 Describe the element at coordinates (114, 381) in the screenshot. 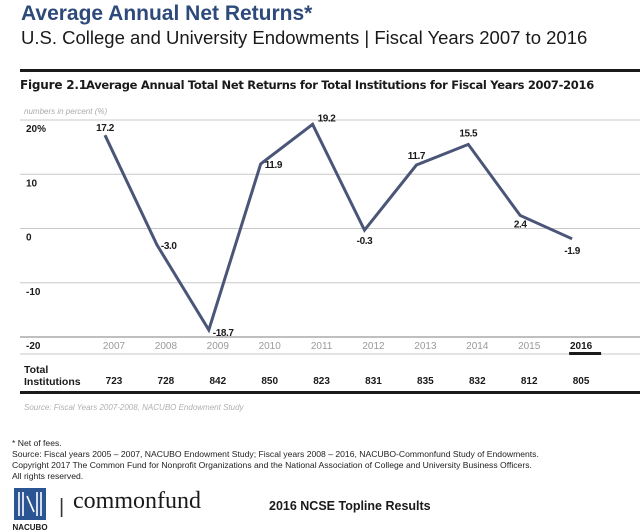

I see `institutions-count: 723` at that location.